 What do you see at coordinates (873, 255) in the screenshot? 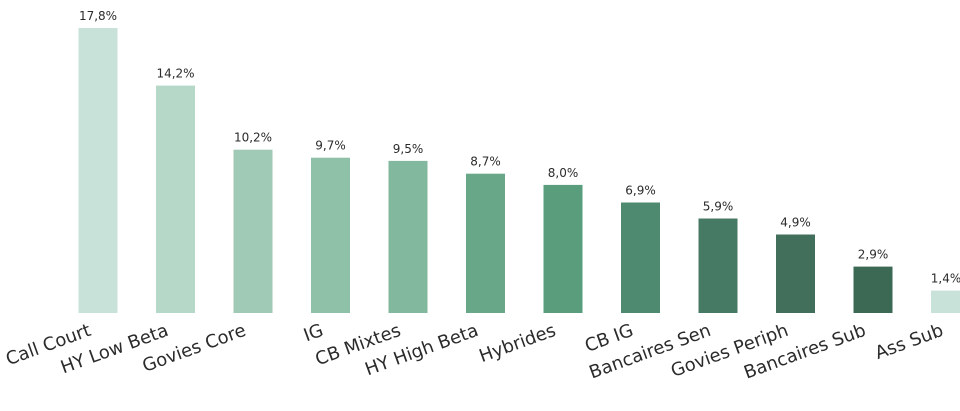
I see `value-label-10: 2,9%` at bounding box center [873, 255].